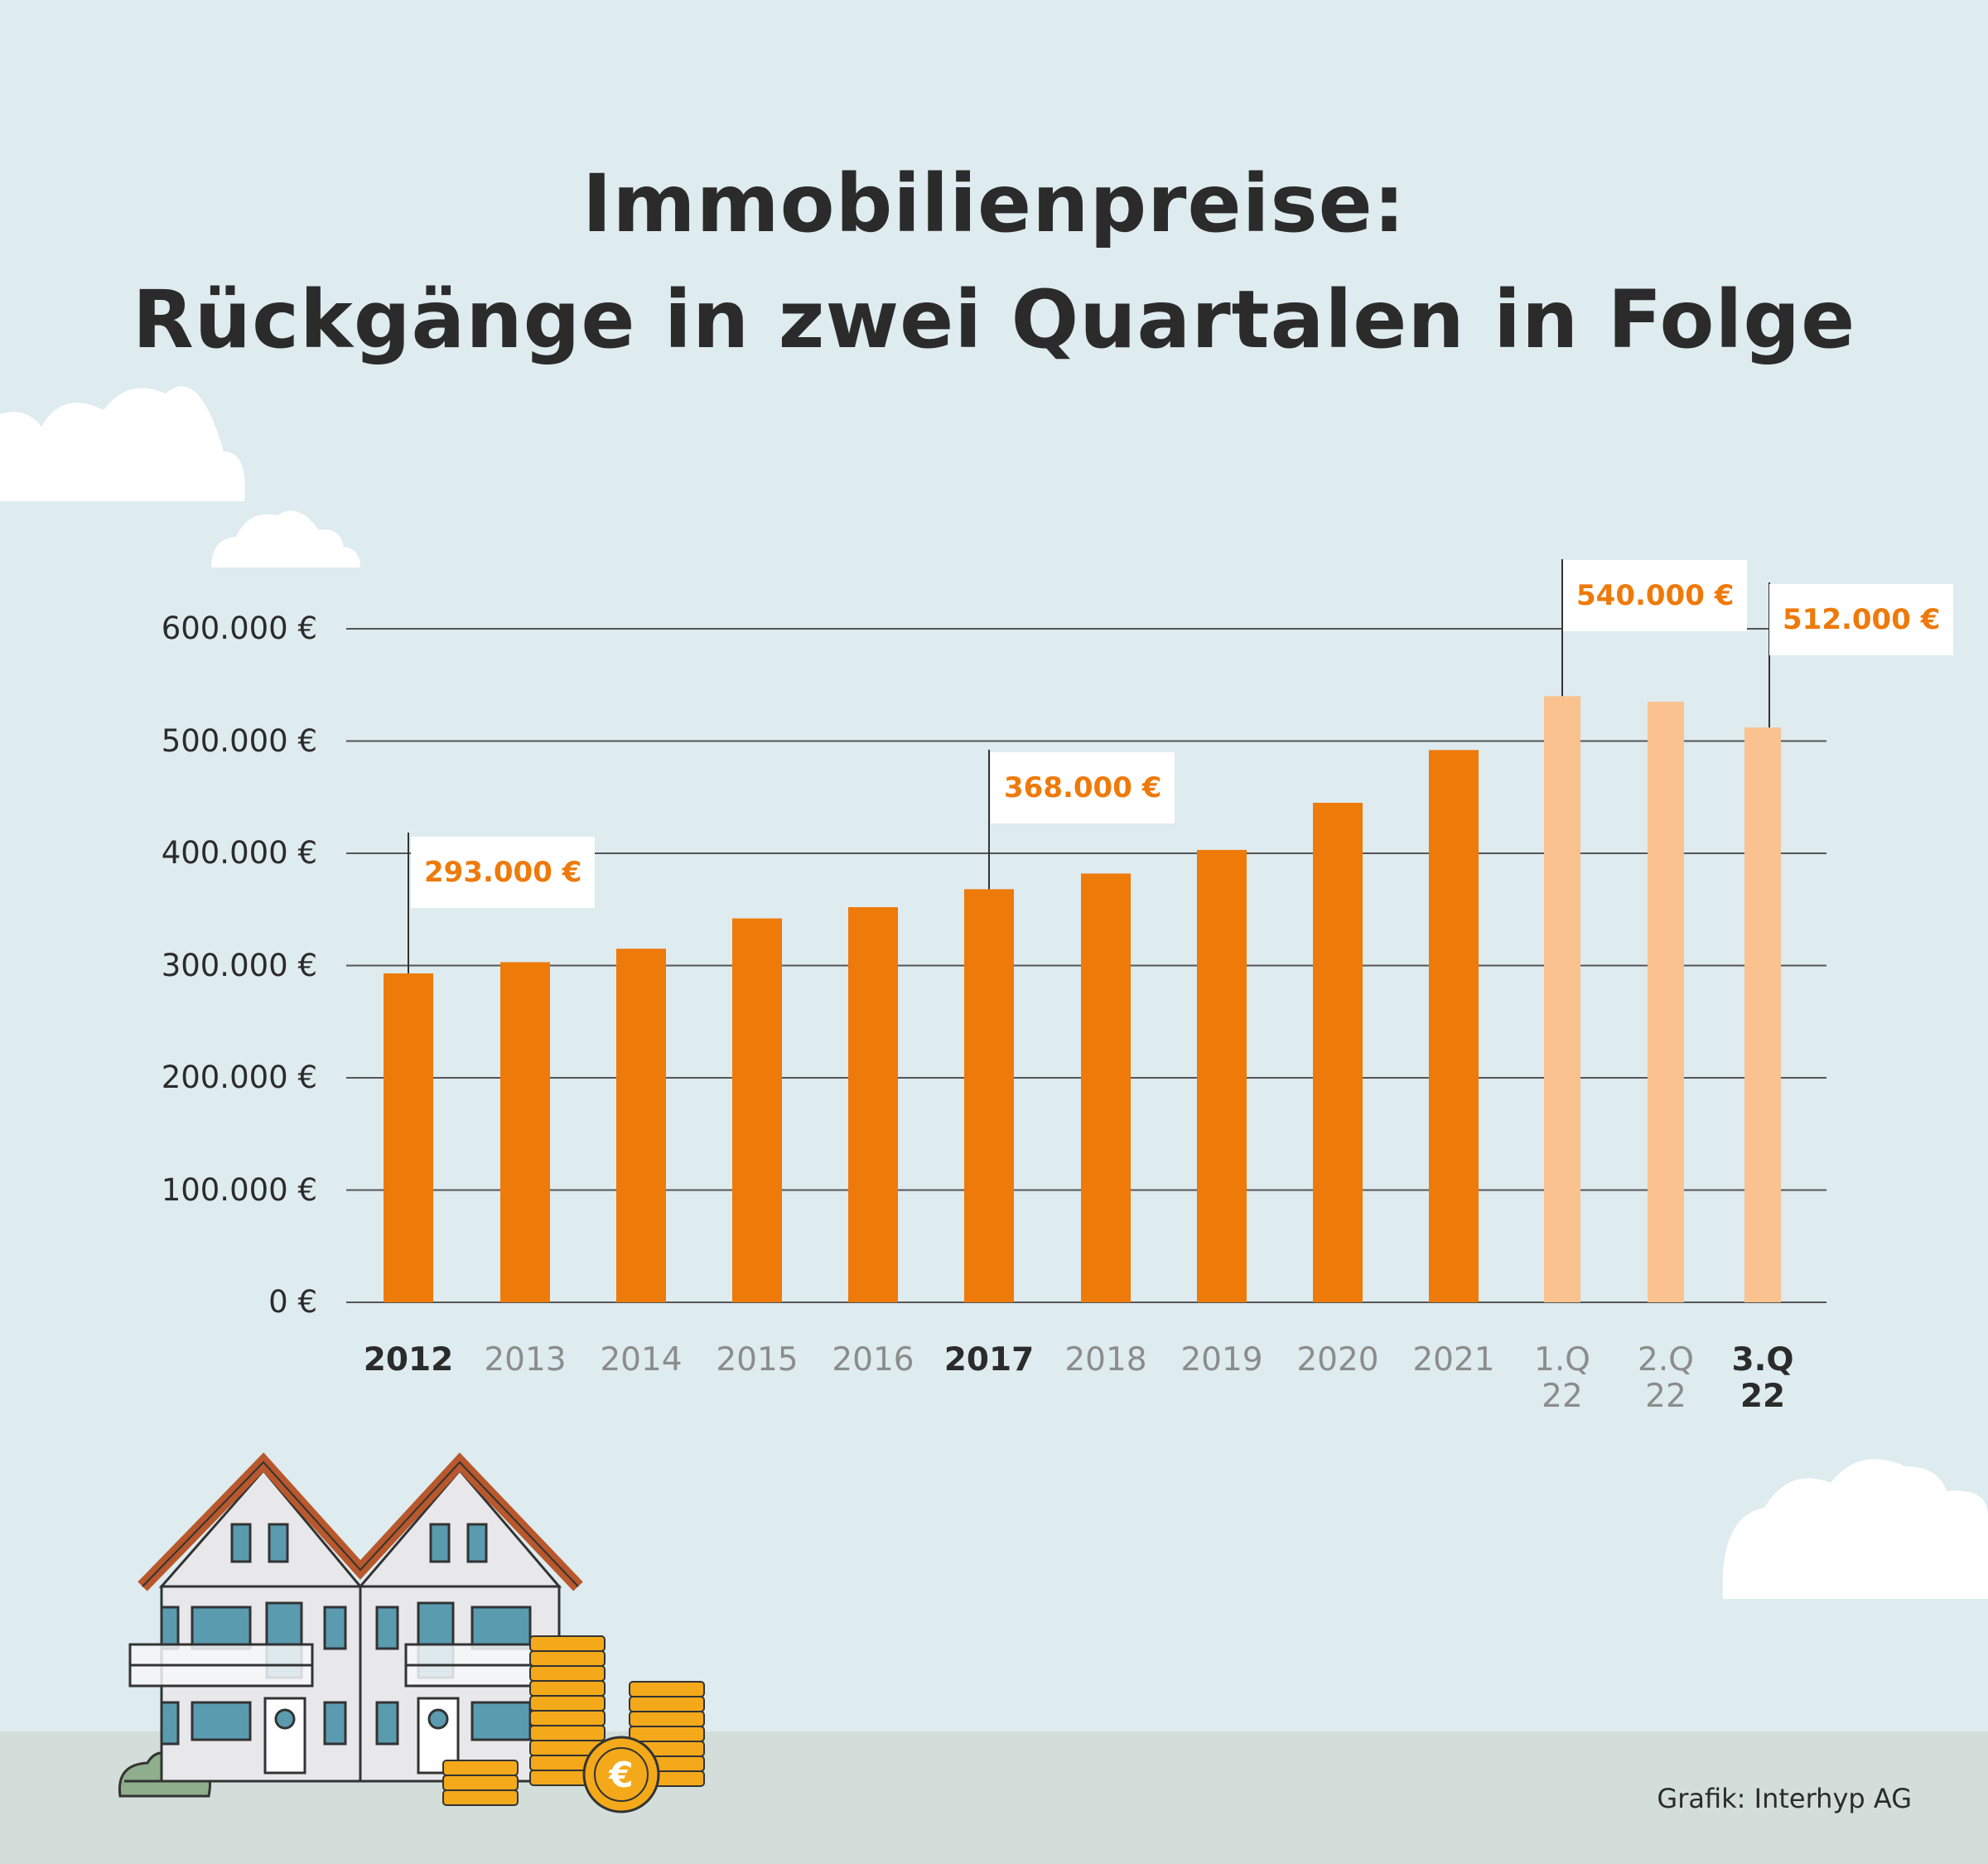  I want to click on x-tick-label-line: 2020, so click(1337, 1360).